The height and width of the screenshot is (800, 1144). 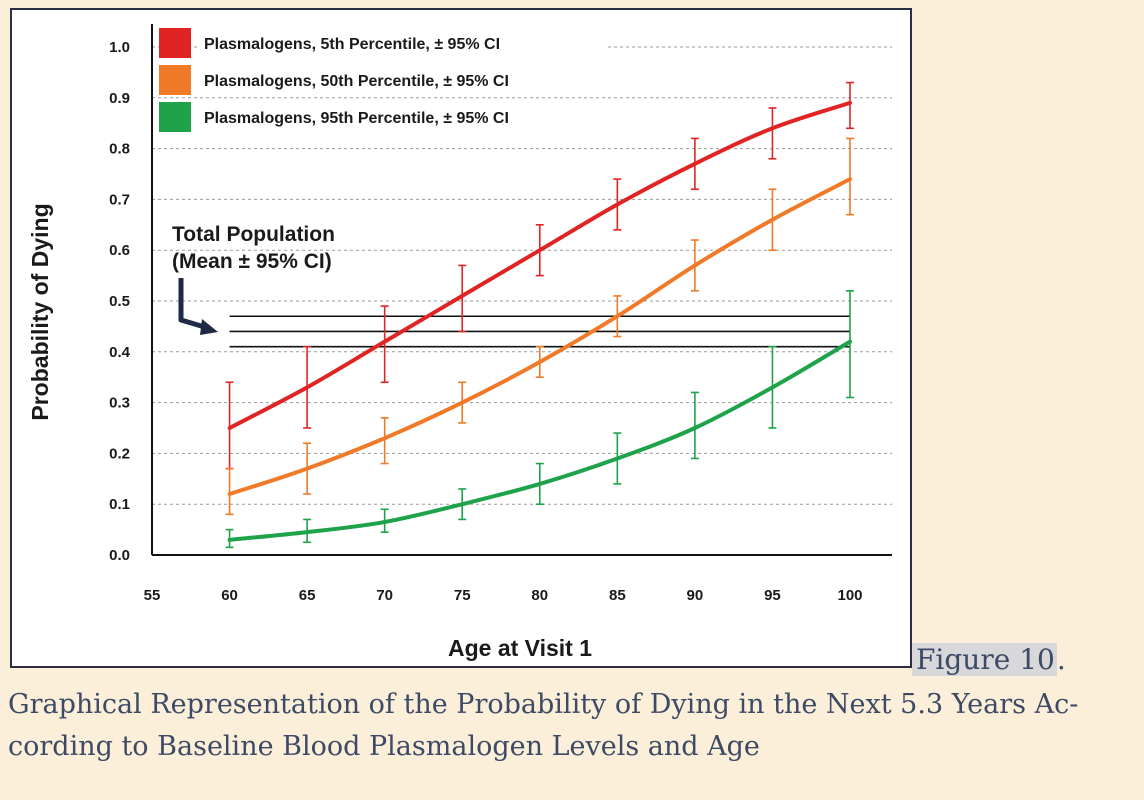 I want to click on x-tick-label: 80, so click(x=539, y=595).